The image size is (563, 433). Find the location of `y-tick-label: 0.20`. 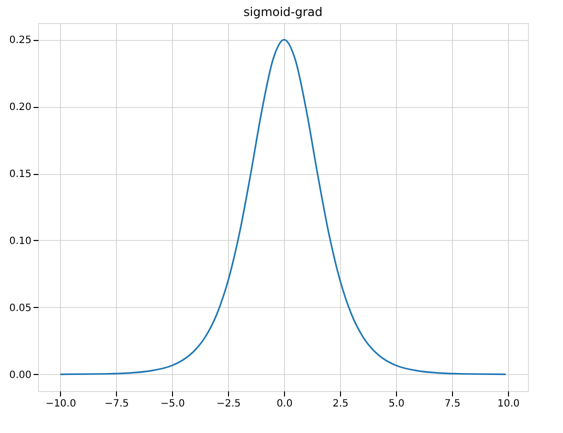

y-tick-label: 0.20 is located at coordinates (20, 108).